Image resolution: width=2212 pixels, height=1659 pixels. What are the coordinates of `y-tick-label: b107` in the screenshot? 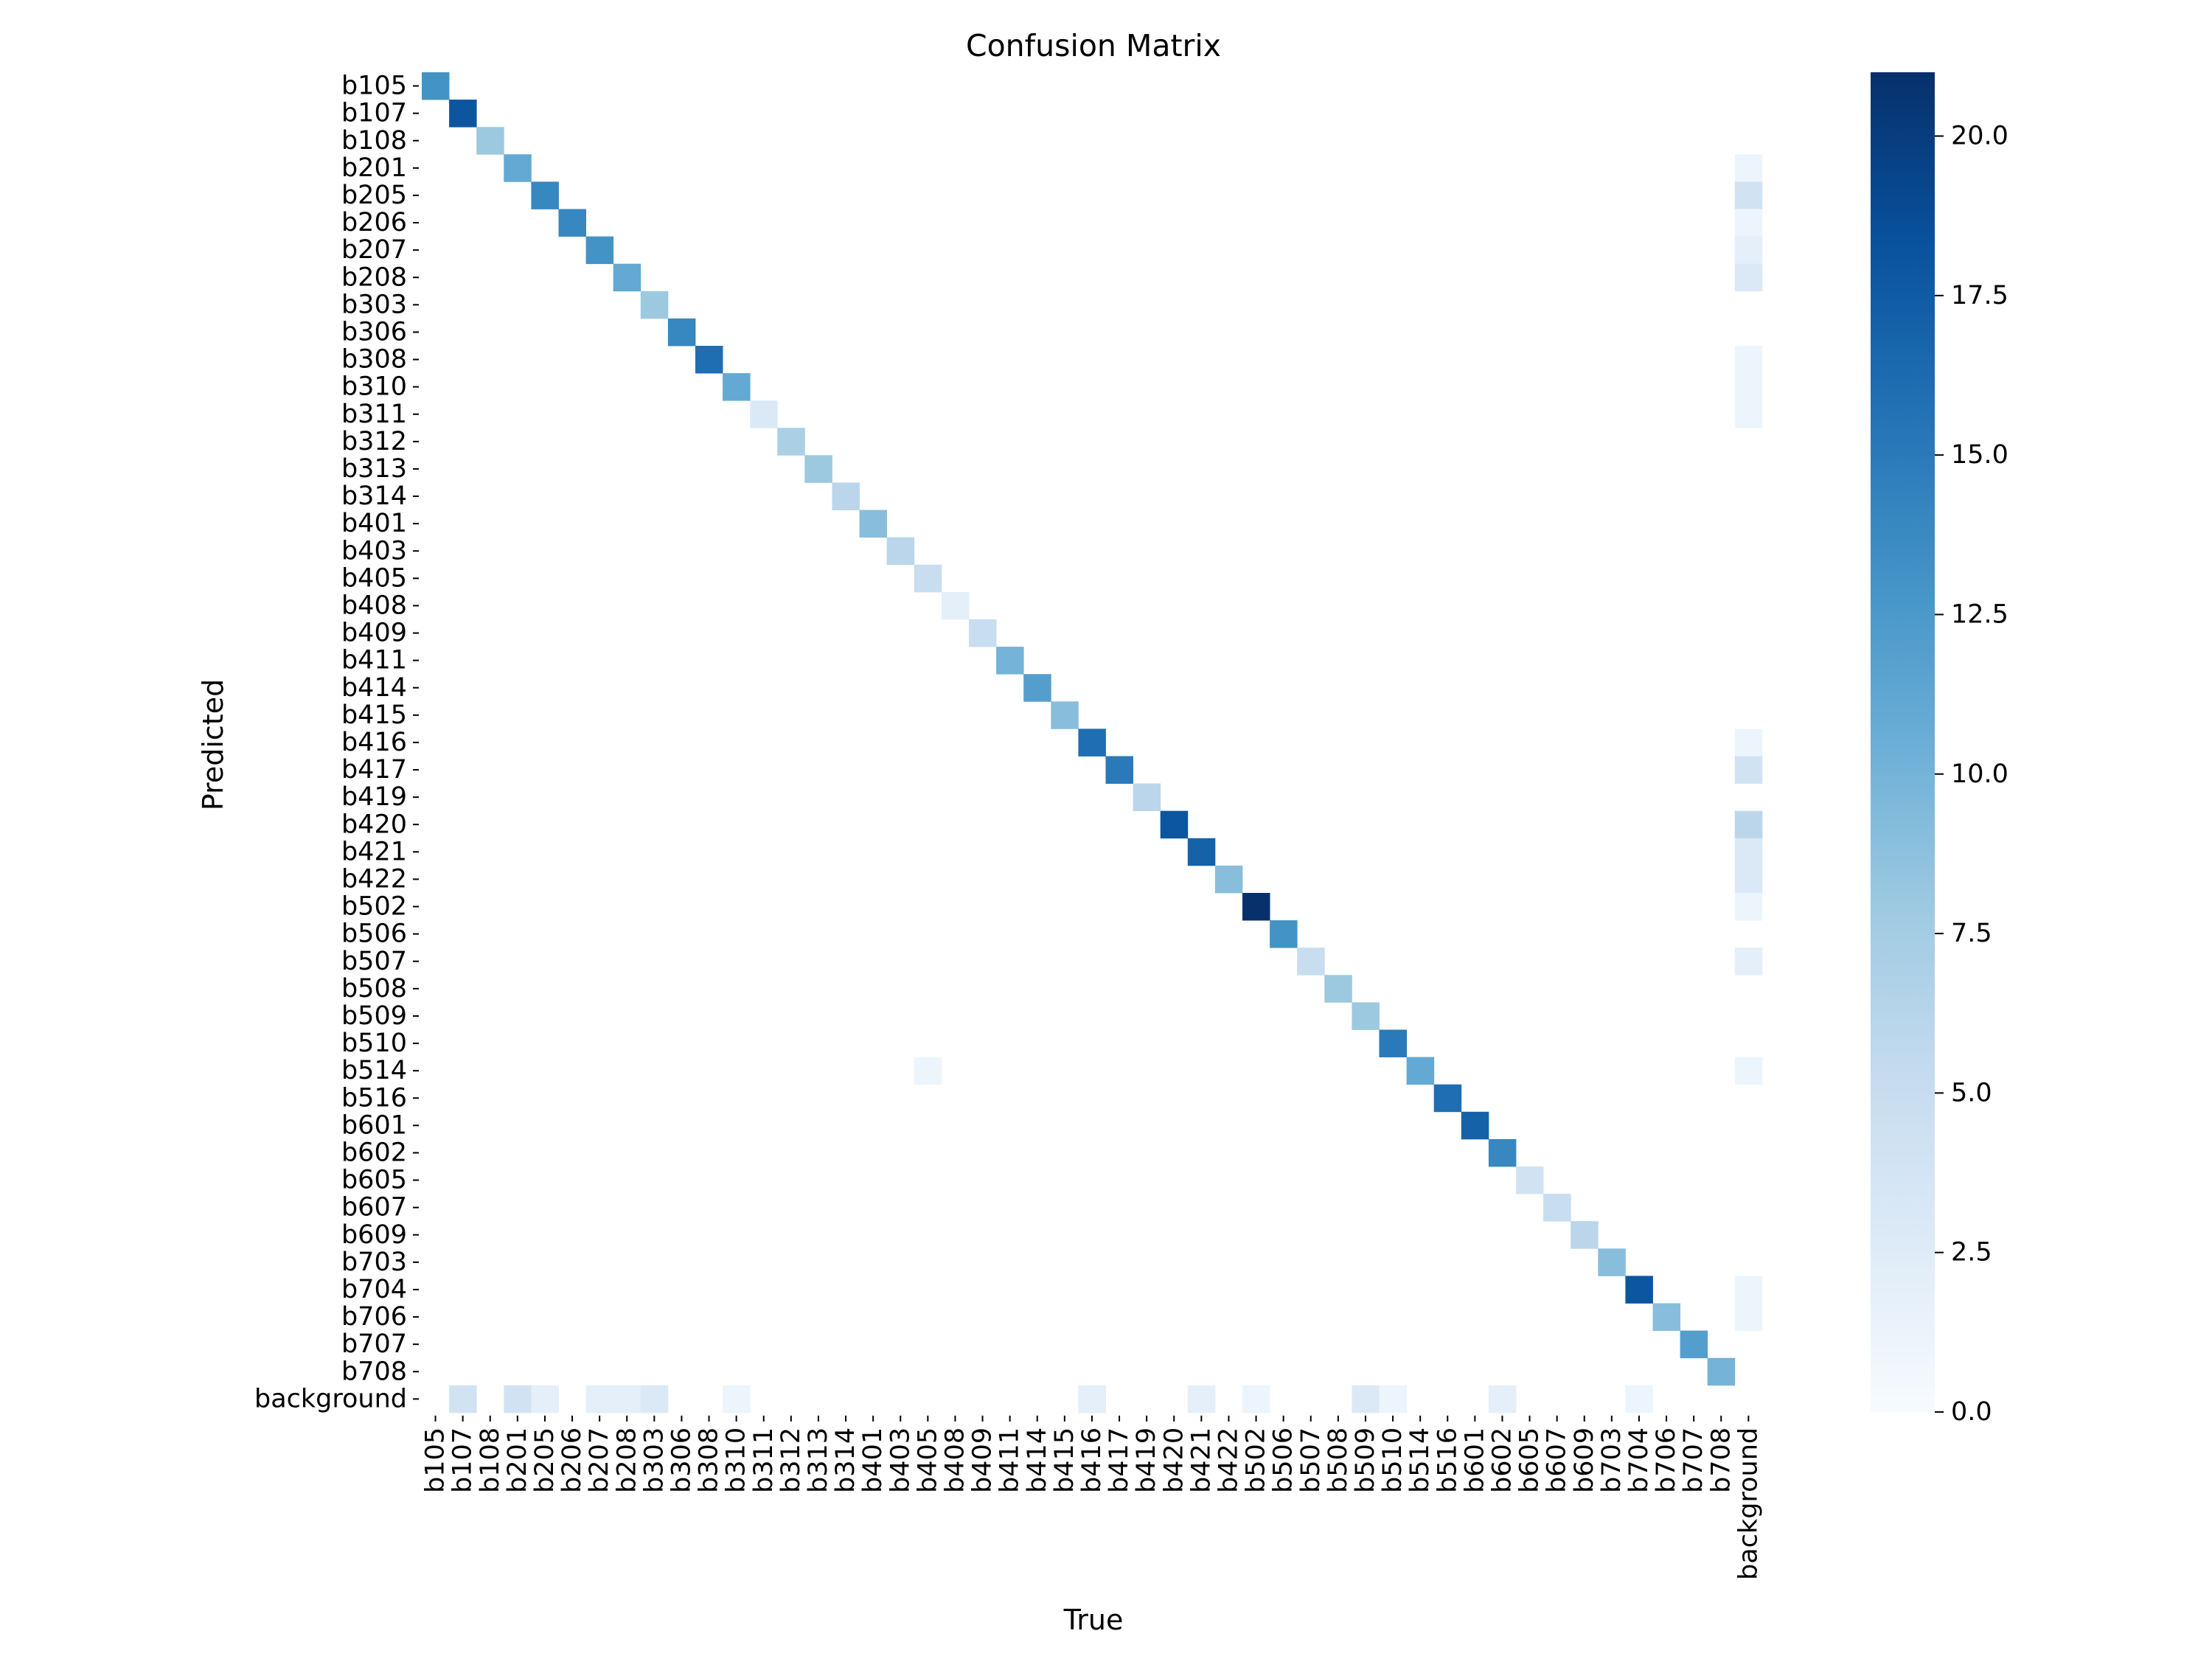 It's located at (374, 113).